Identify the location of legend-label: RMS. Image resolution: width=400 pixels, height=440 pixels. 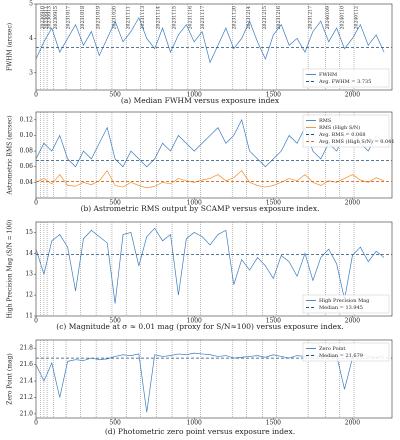
(325, 121).